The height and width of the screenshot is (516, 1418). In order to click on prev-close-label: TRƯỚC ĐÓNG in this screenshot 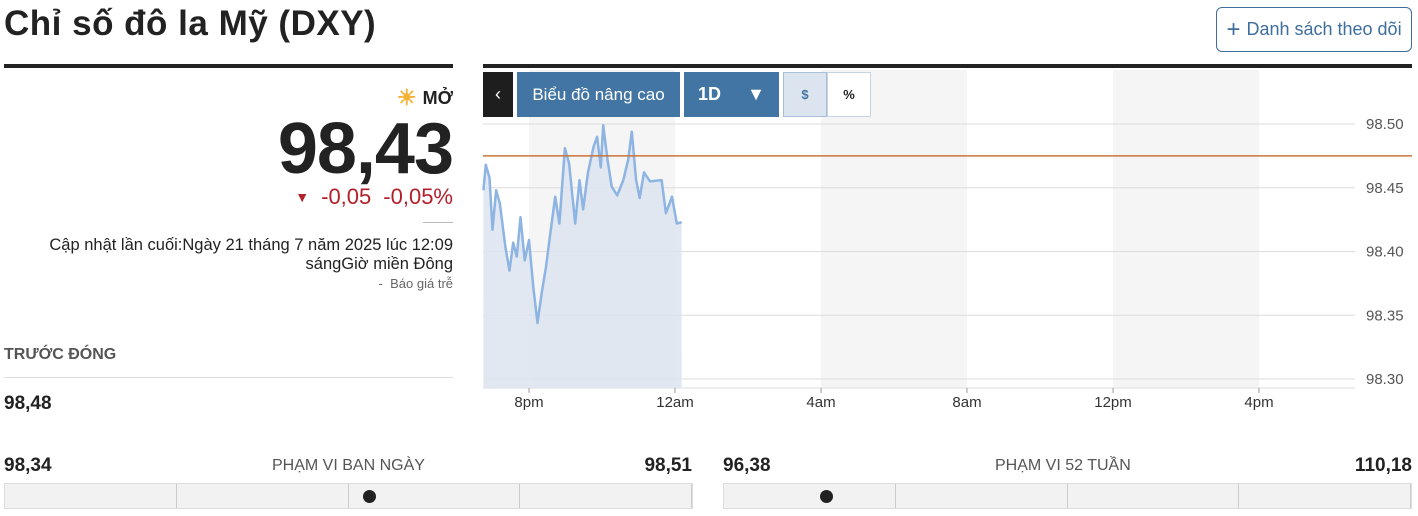, I will do `click(60, 354)`.